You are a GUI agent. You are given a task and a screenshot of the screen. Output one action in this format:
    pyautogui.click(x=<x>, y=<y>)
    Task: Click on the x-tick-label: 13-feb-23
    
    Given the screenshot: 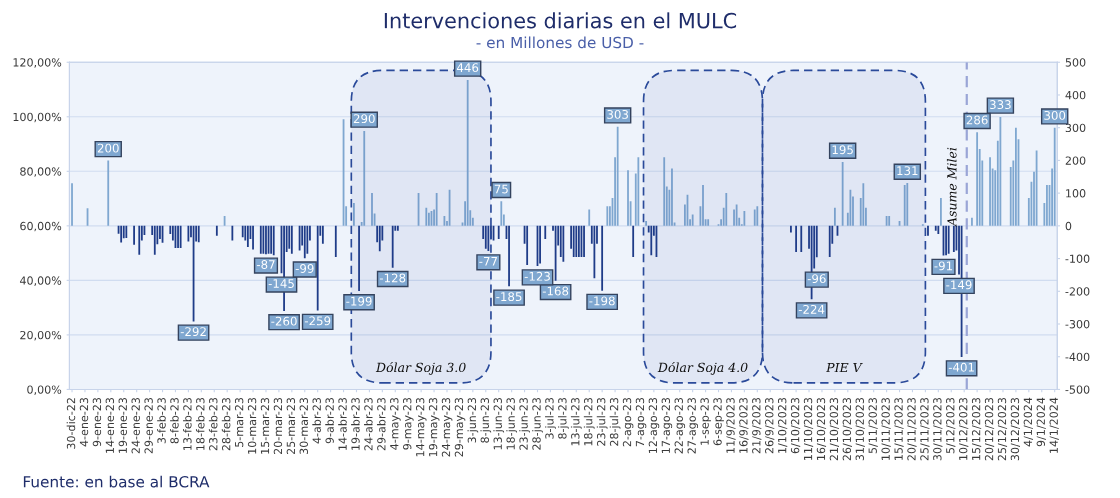 What is the action you would take?
    pyautogui.click(x=187, y=423)
    